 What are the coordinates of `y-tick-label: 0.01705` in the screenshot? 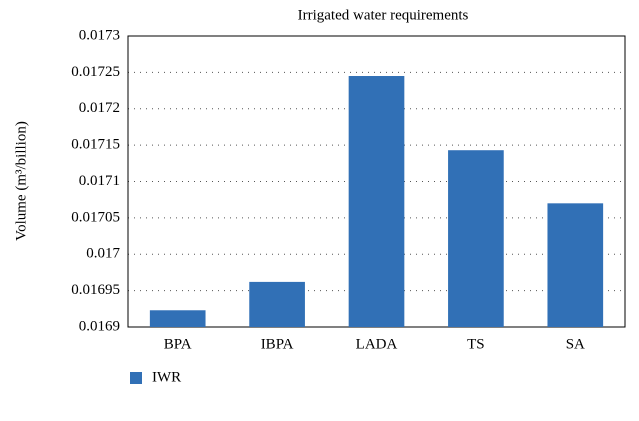 It's located at (95, 217).